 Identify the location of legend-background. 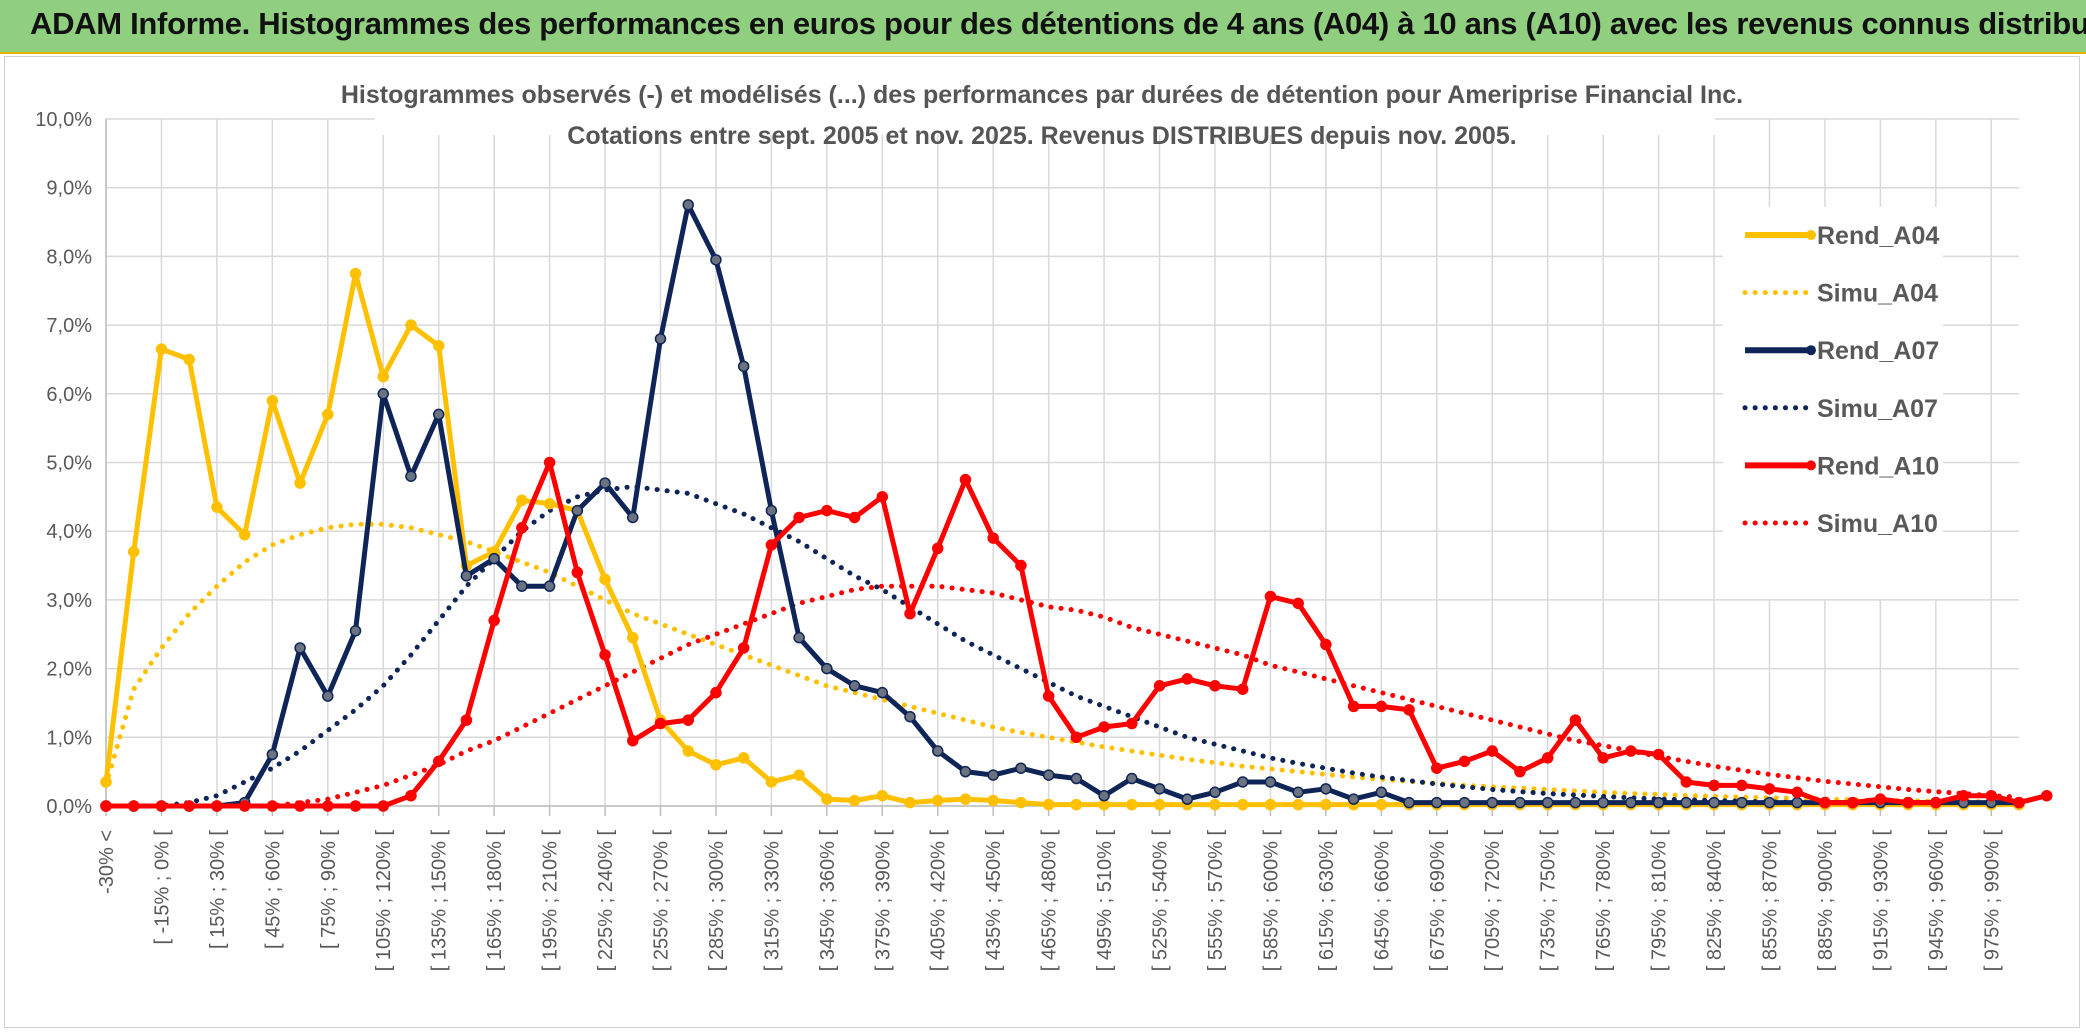
(1833, 403).